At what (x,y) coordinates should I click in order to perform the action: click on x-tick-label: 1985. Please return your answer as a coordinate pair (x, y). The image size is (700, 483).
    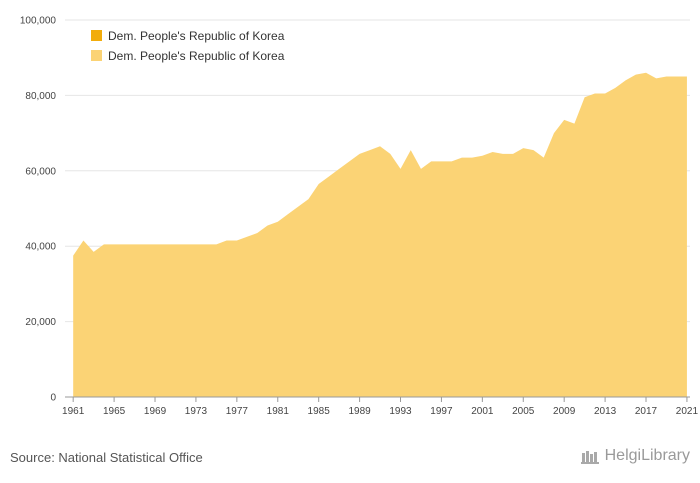
    Looking at the image, I should click on (319, 411).